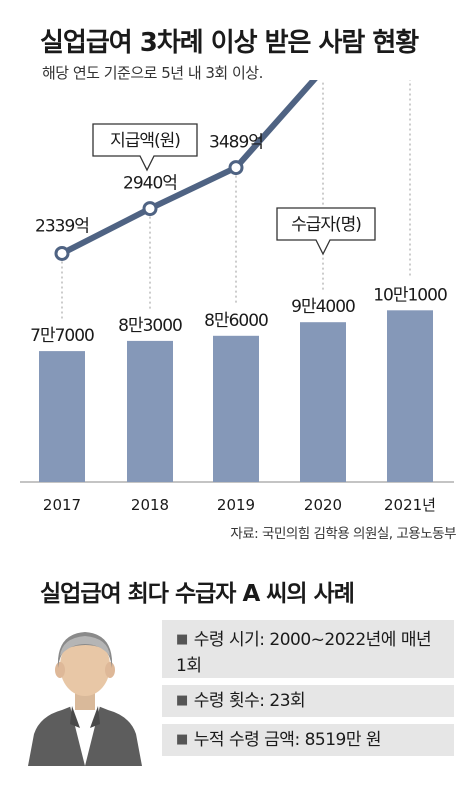 The width and height of the screenshot is (474, 788). I want to click on line-data-label: 2940억, so click(150, 184).